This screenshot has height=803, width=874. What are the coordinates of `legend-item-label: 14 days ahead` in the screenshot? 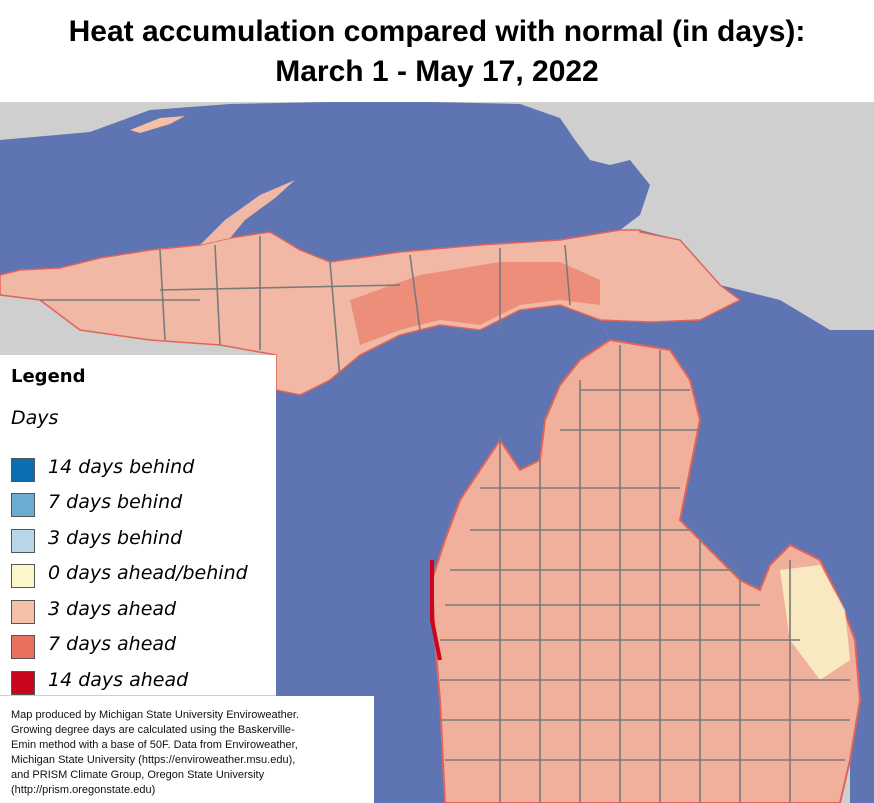 It's located at (118, 680).